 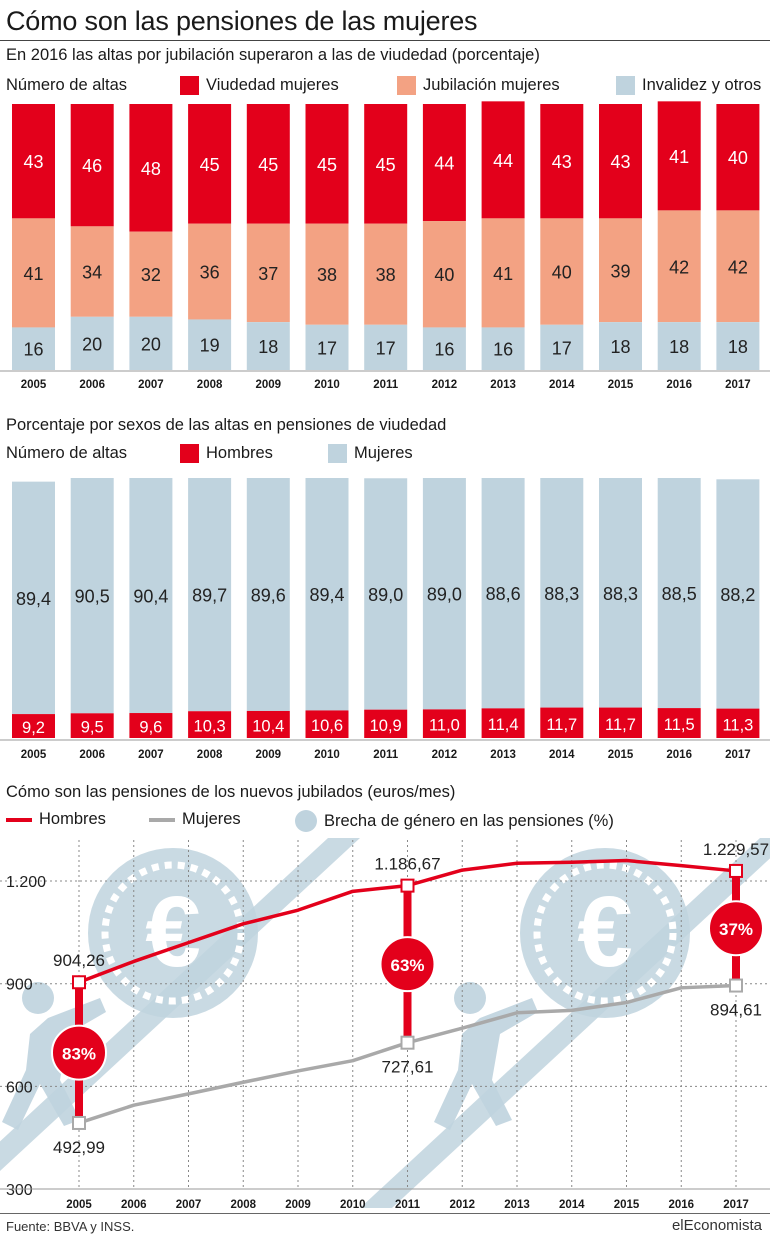 What do you see at coordinates (688, 85) in the screenshot?
I see `legend-item-invalidez: Invalidez y otros` at bounding box center [688, 85].